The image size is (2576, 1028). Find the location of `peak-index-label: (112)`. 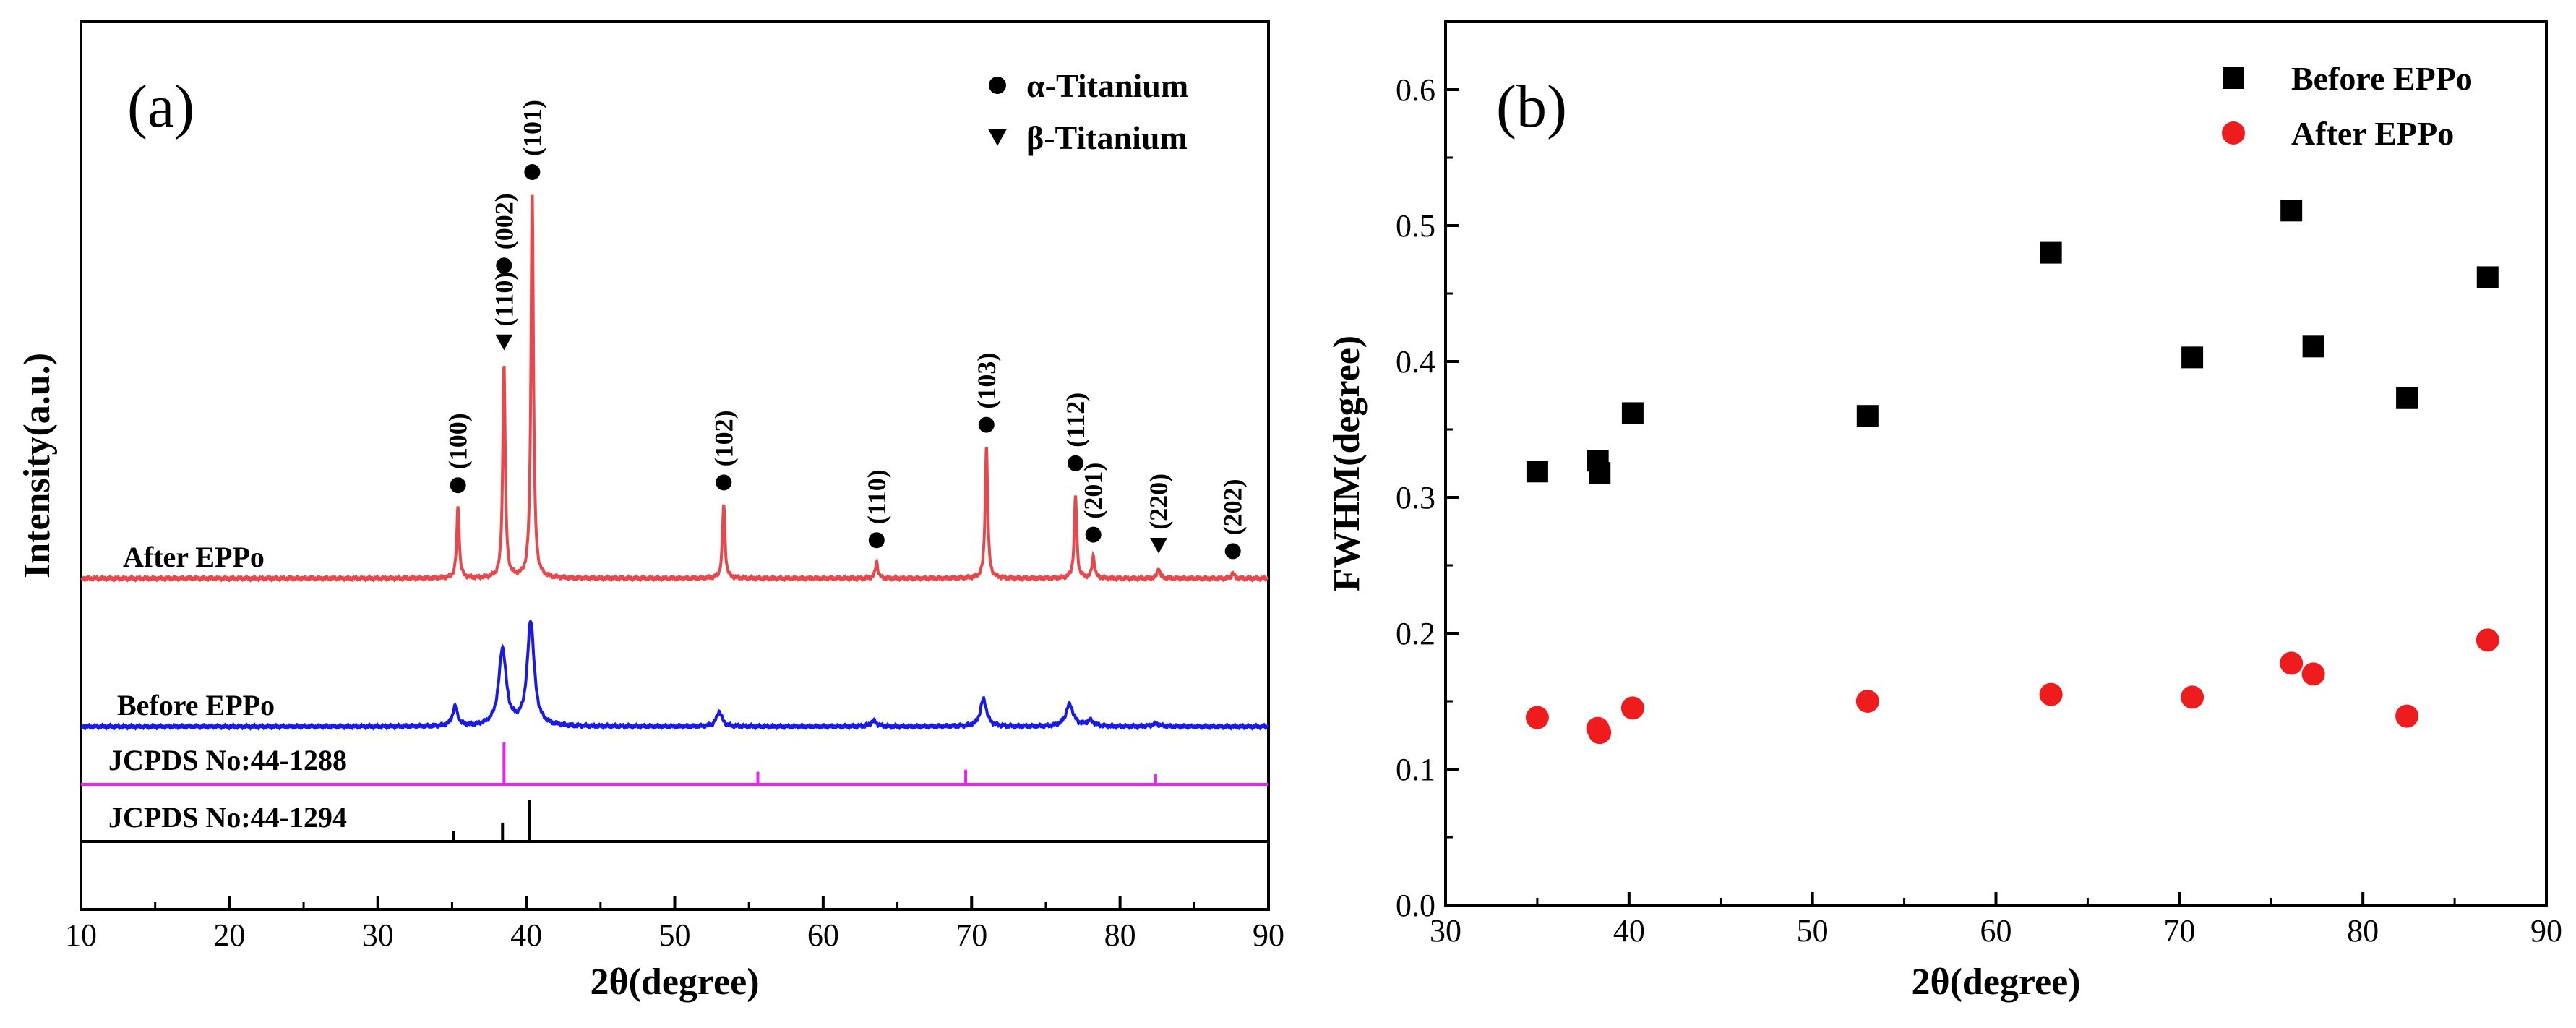

peak-index-label: (112) is located at coordinates (1075, 420).